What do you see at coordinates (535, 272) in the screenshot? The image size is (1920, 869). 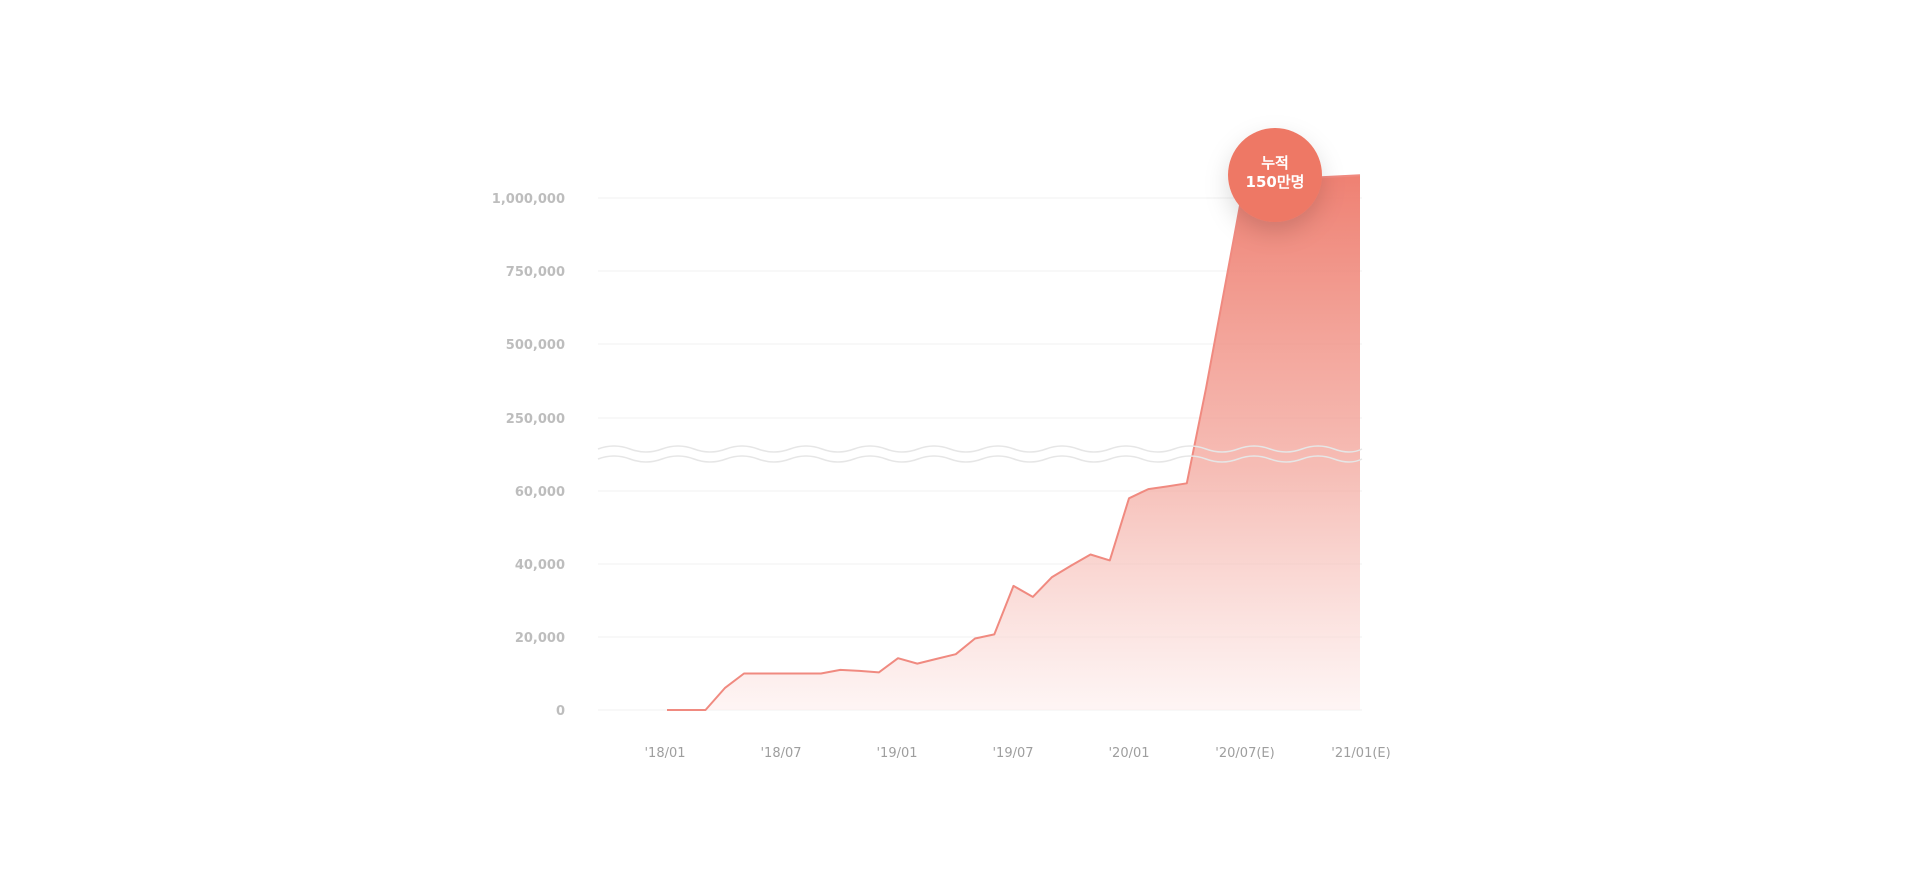 I see `y-tick-label: 750,000` at bounding box center [535, 272].